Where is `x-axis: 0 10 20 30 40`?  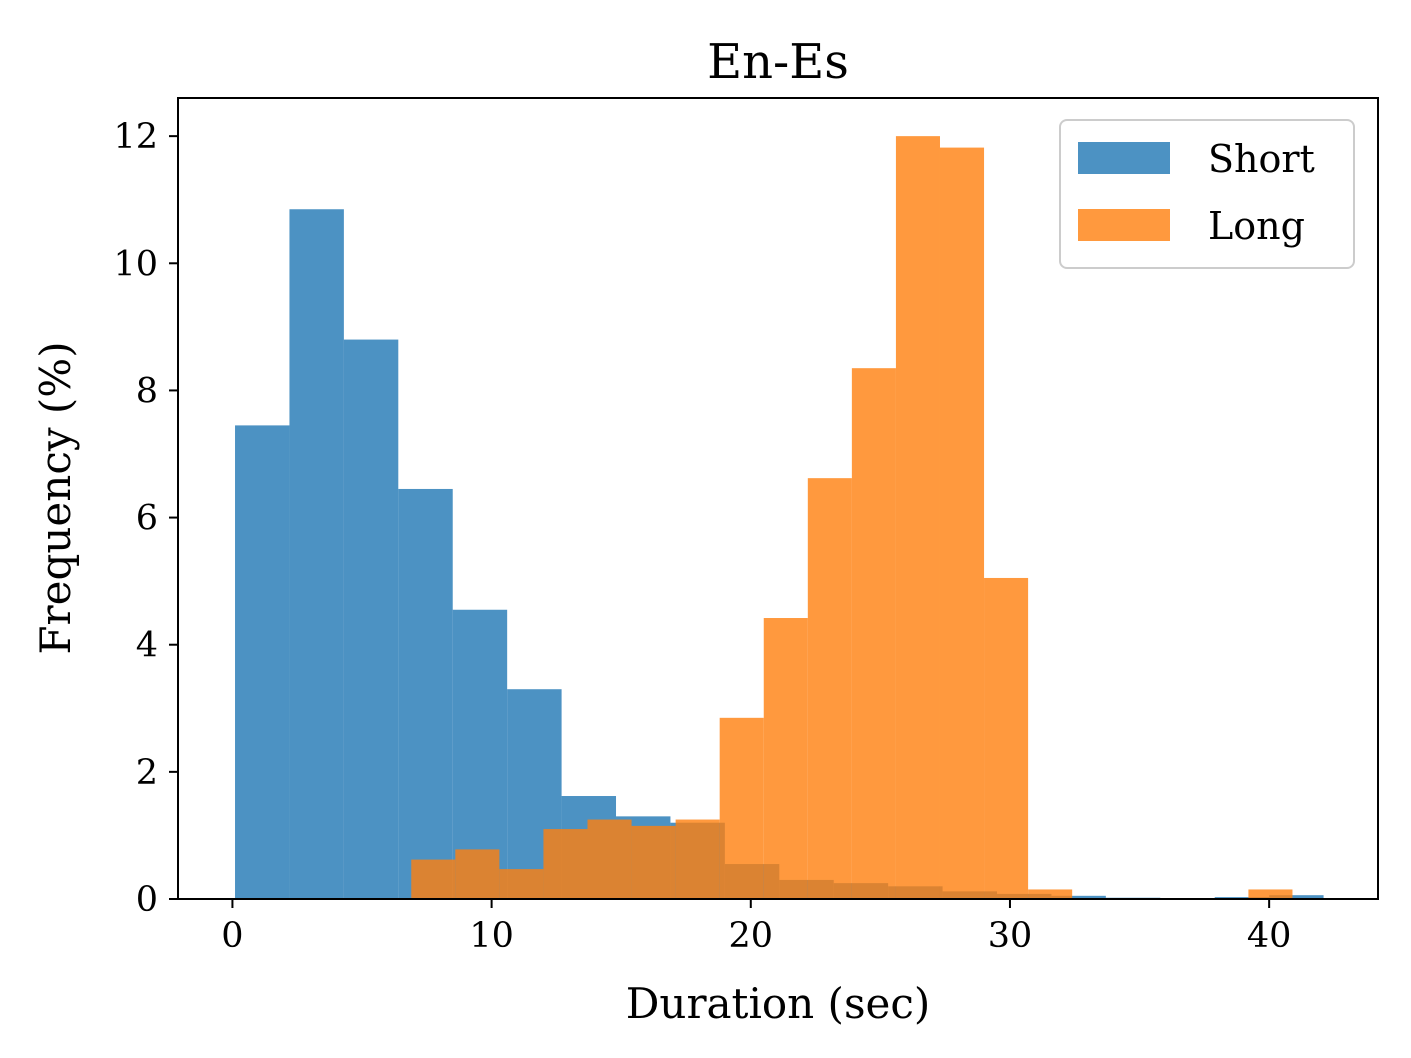 x-axis: 0 10 20 30 40 is located at coordinates (756, 927).